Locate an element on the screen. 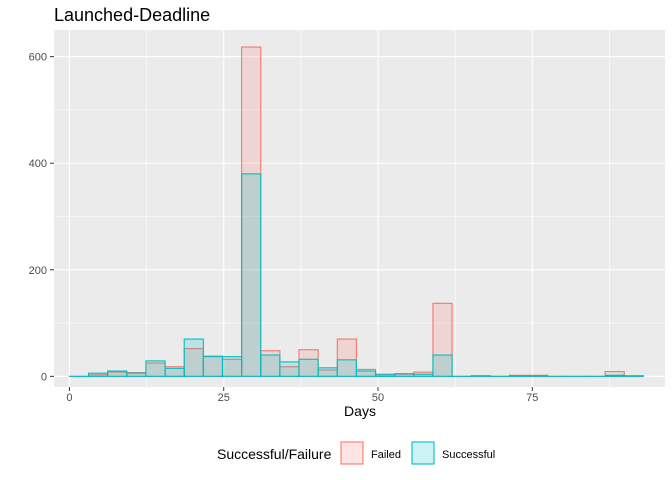  legend-label-failed: Failed is located at coordinates (386, 455).